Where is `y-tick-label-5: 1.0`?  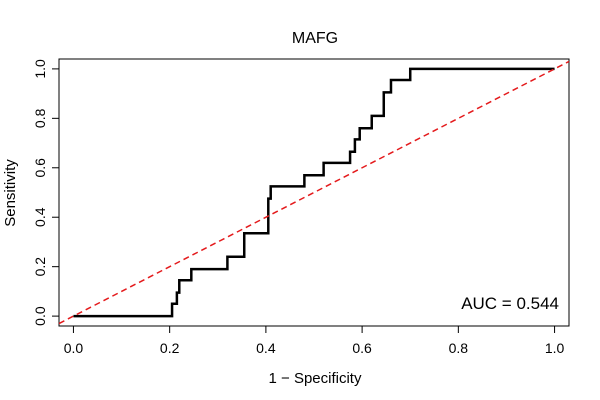 y-tick-label-5: 1.0 is located at coordinates (40, 69).